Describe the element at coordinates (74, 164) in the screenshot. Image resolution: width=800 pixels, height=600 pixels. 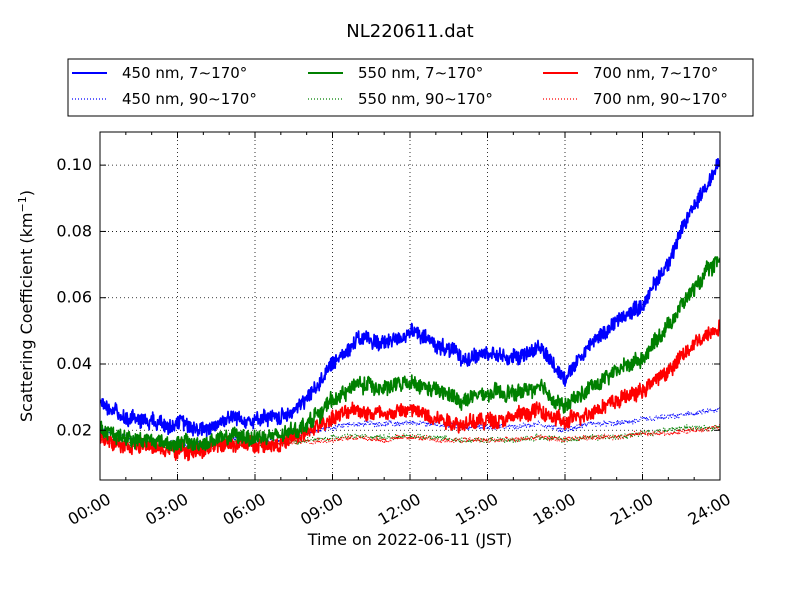
I see `y-tick-label: 0.10` at that location.